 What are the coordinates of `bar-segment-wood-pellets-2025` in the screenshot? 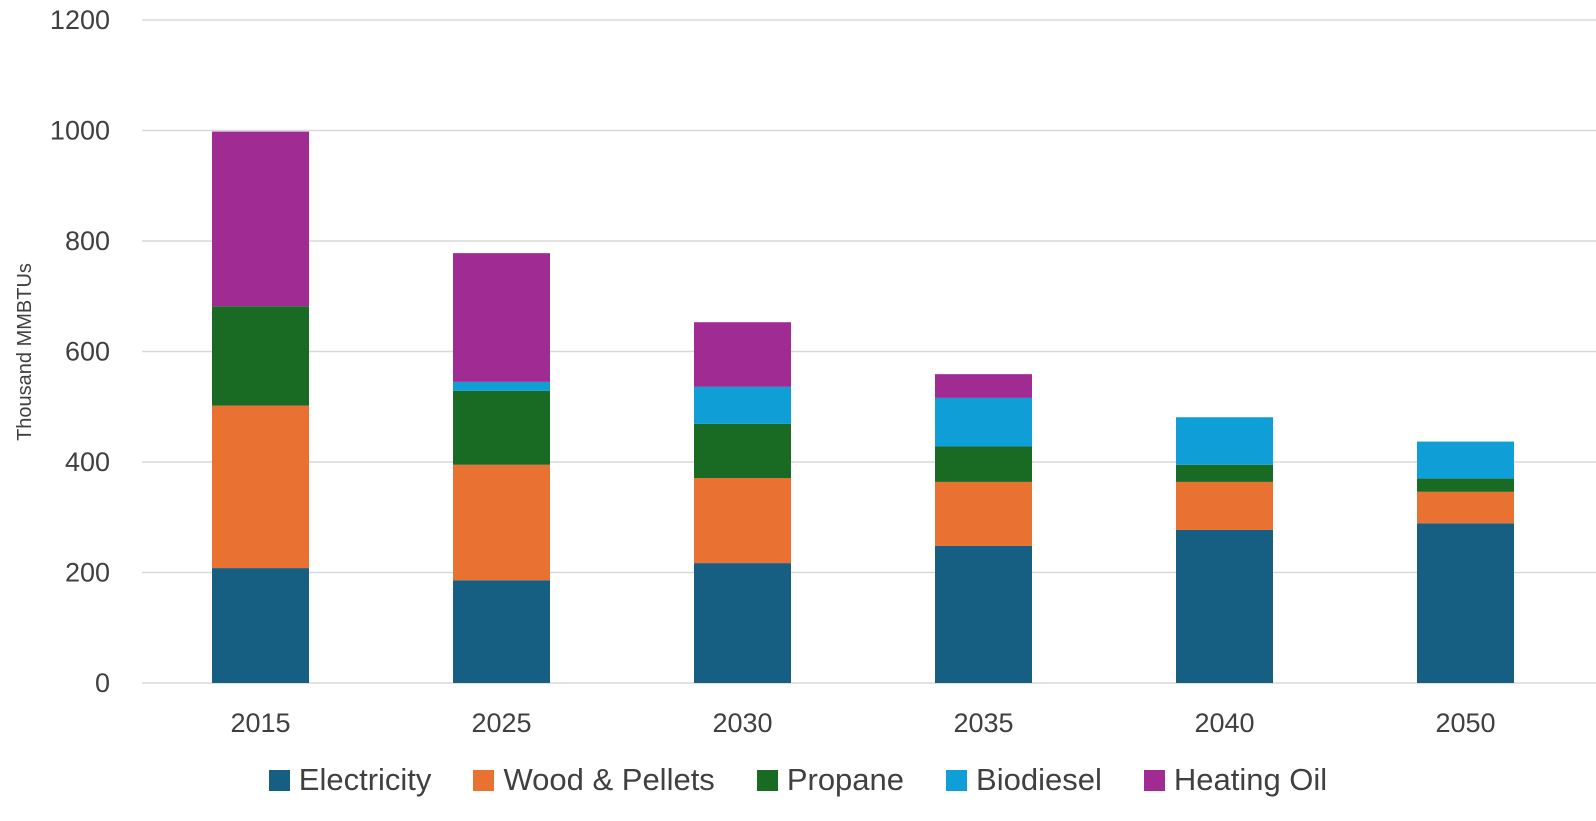 It's located at (501, 522).